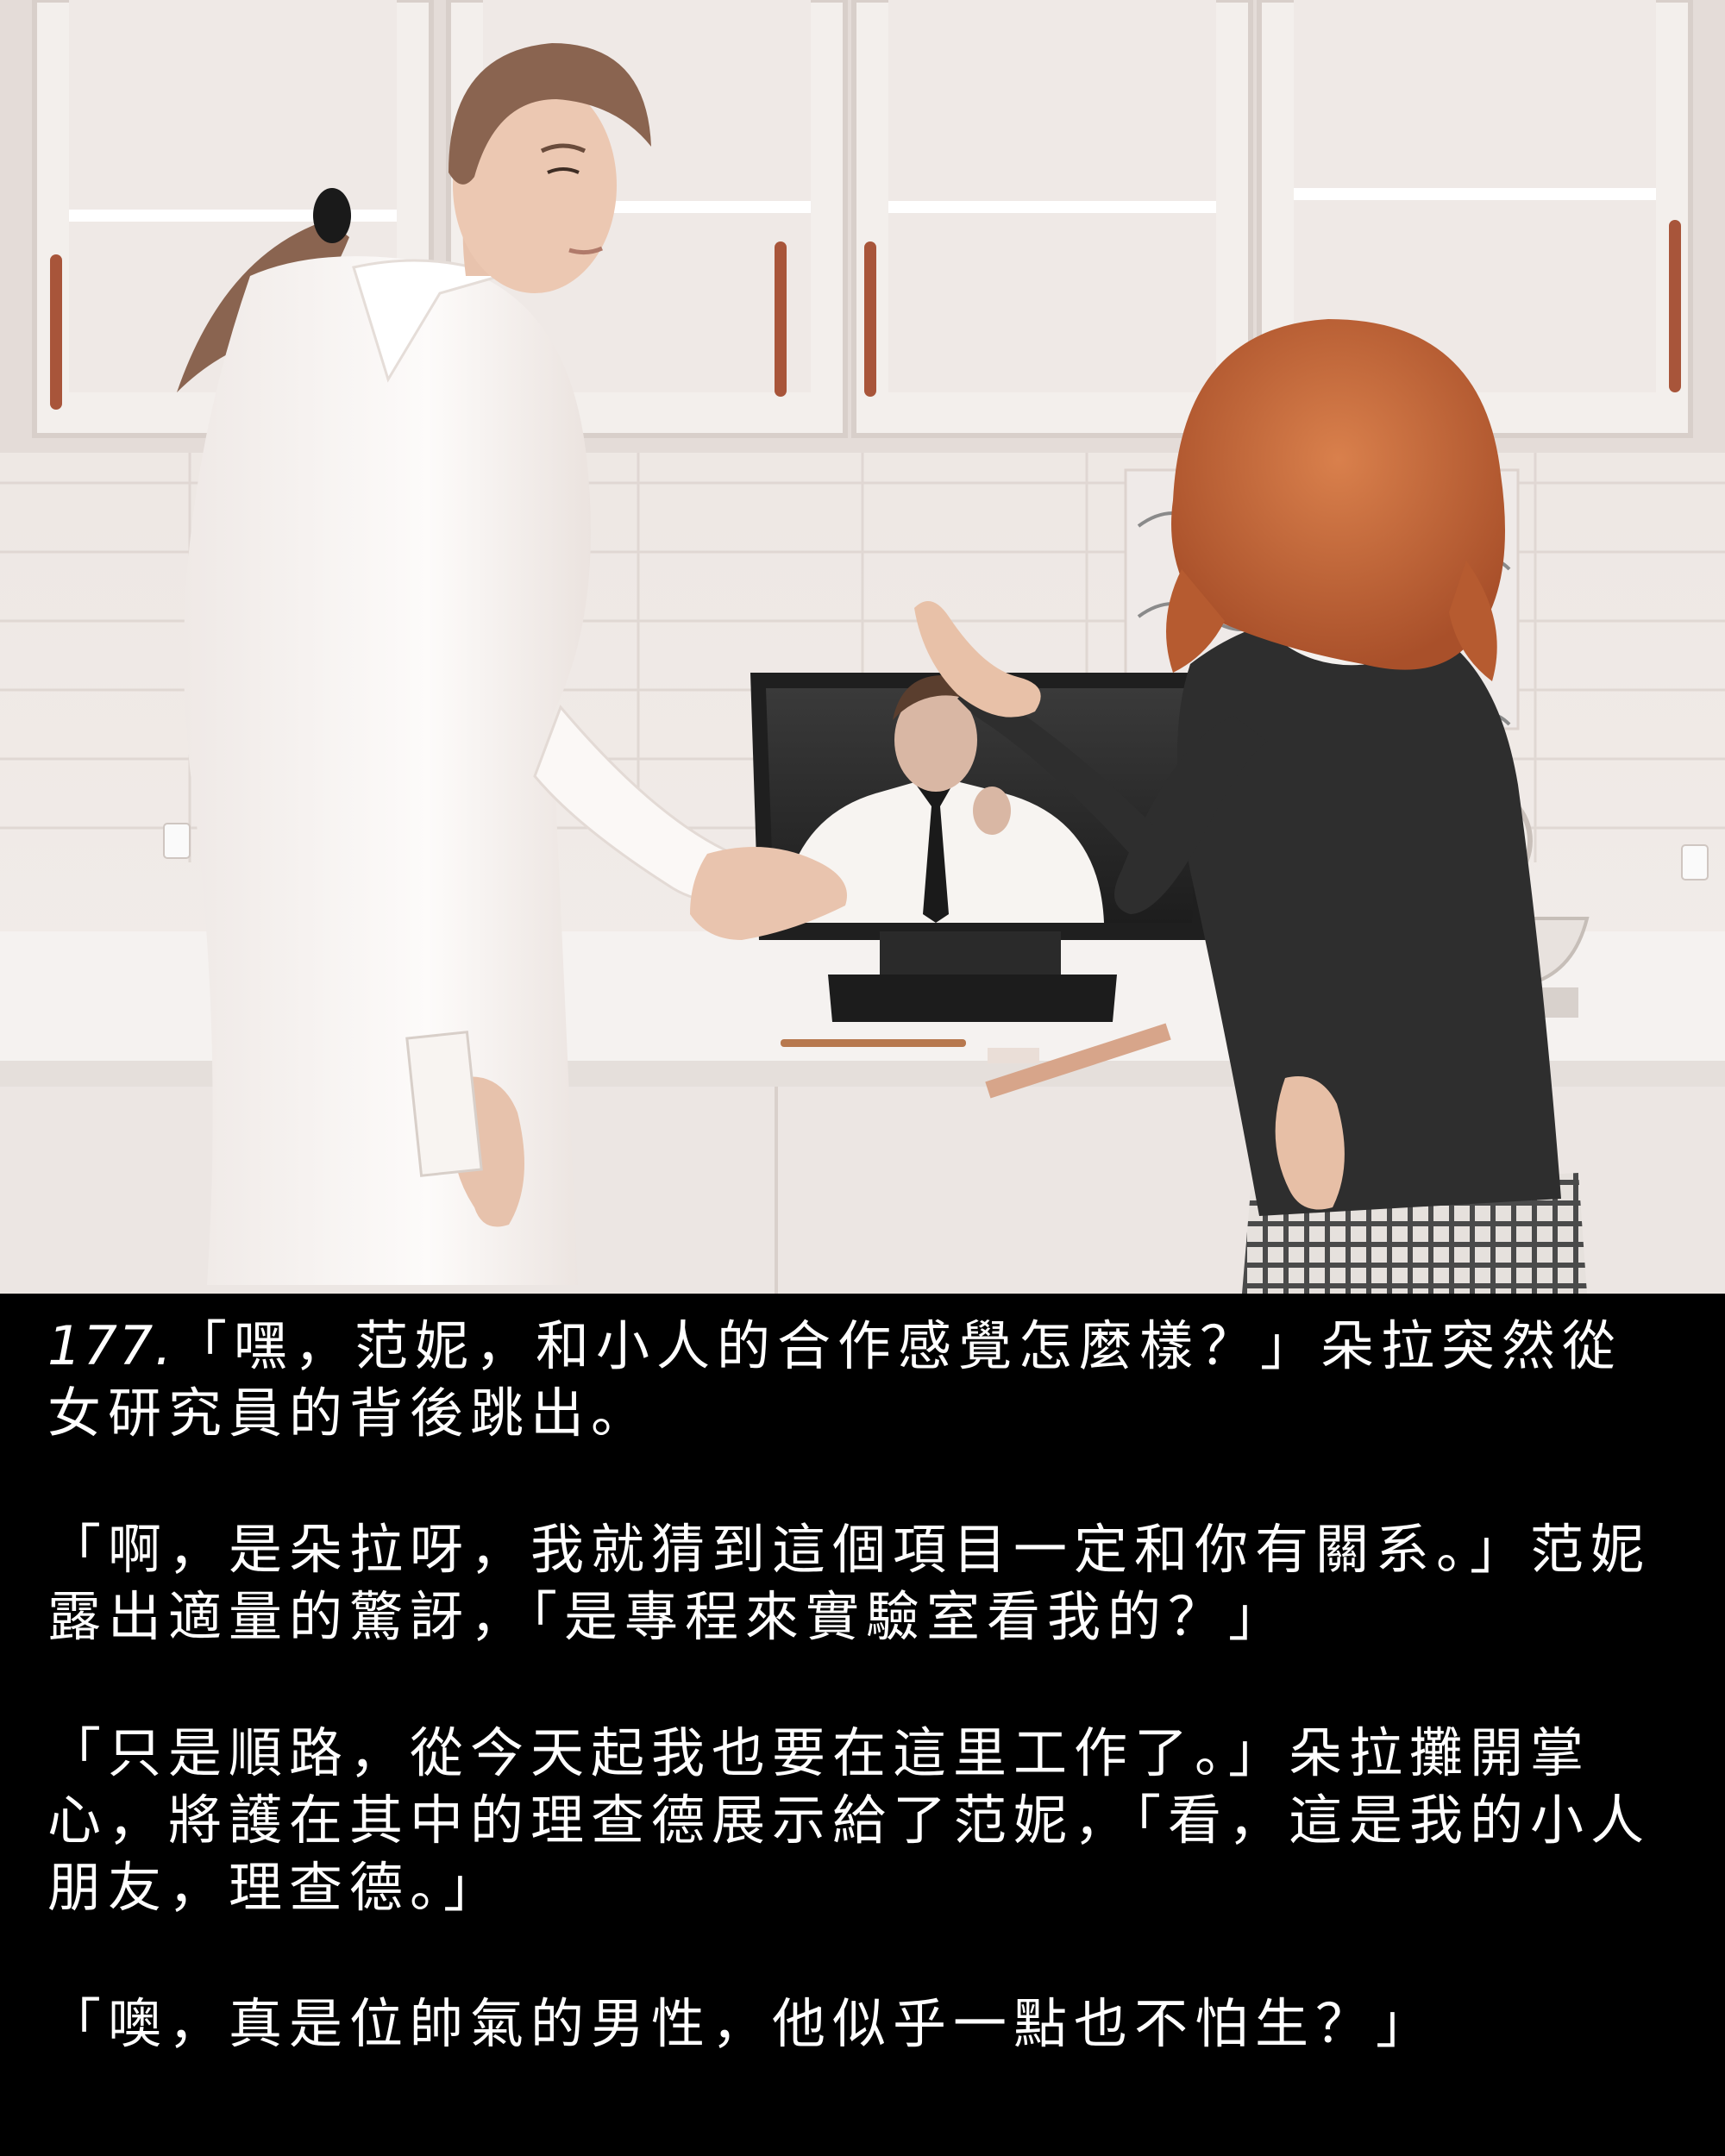  I want to click on man-on-screen, so click(942, 799).